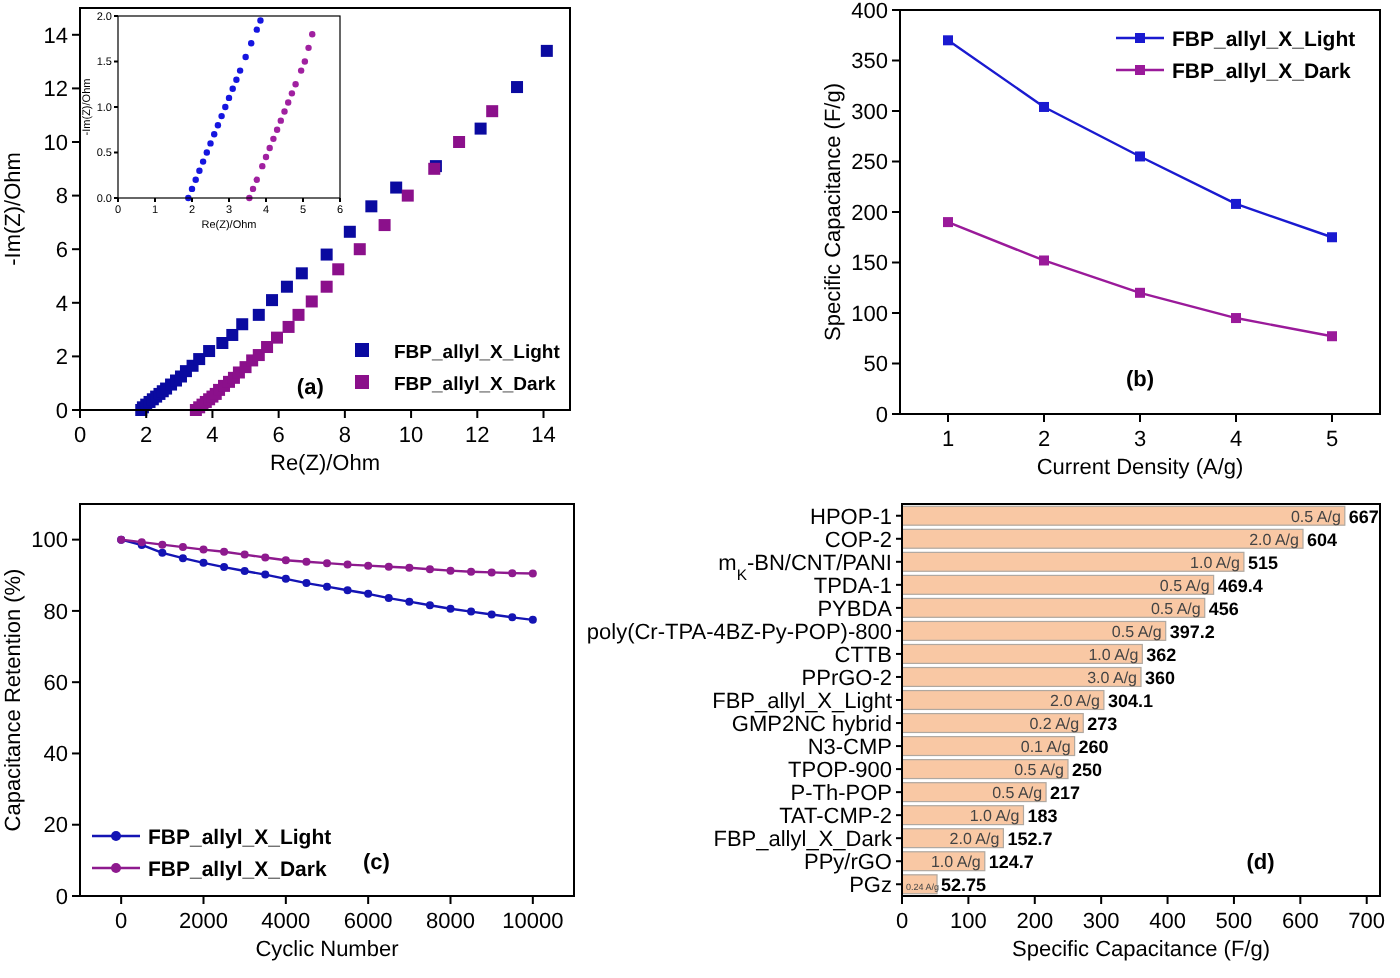 Image resolution: width=1400 pixels, height=978 pixels. I want to click on y-tick-label: 80, so click(55, 612).